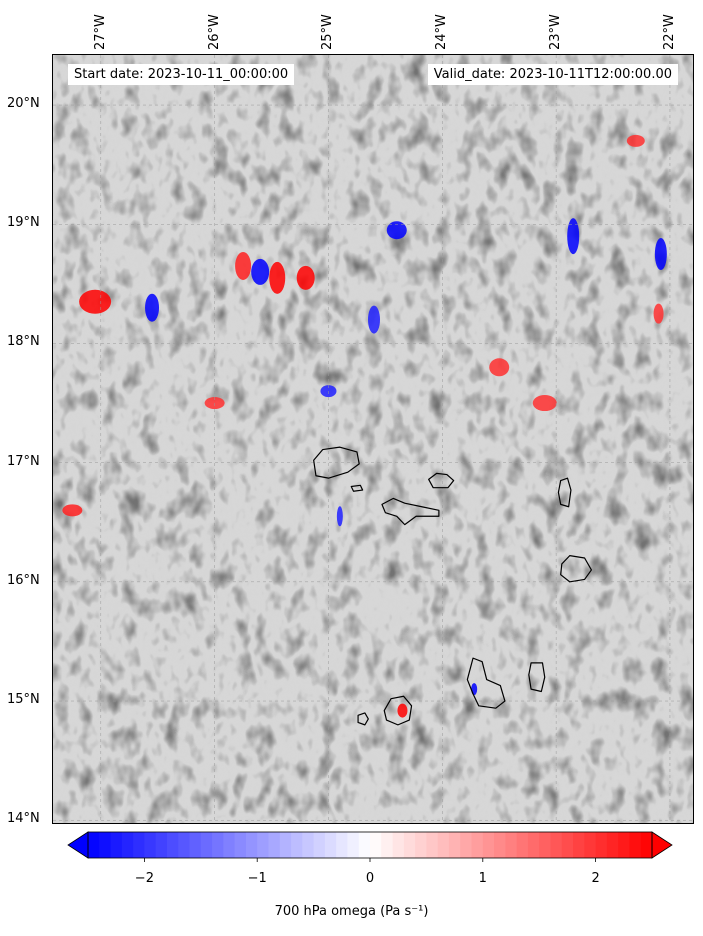 This screenshot has width=703, height=936. I want to click on latitude-tick-label: 18°N, so click(23, 342).